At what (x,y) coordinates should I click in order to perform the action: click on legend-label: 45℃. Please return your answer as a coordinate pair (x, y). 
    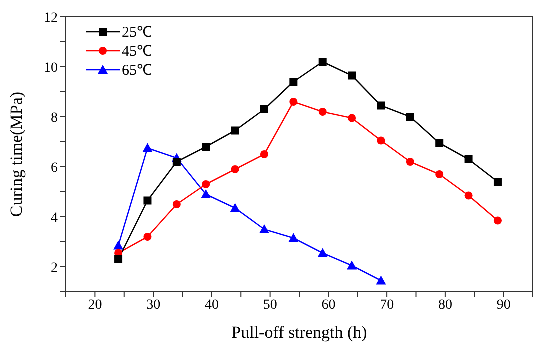
    Looking at the image, I should click on (137, 52).